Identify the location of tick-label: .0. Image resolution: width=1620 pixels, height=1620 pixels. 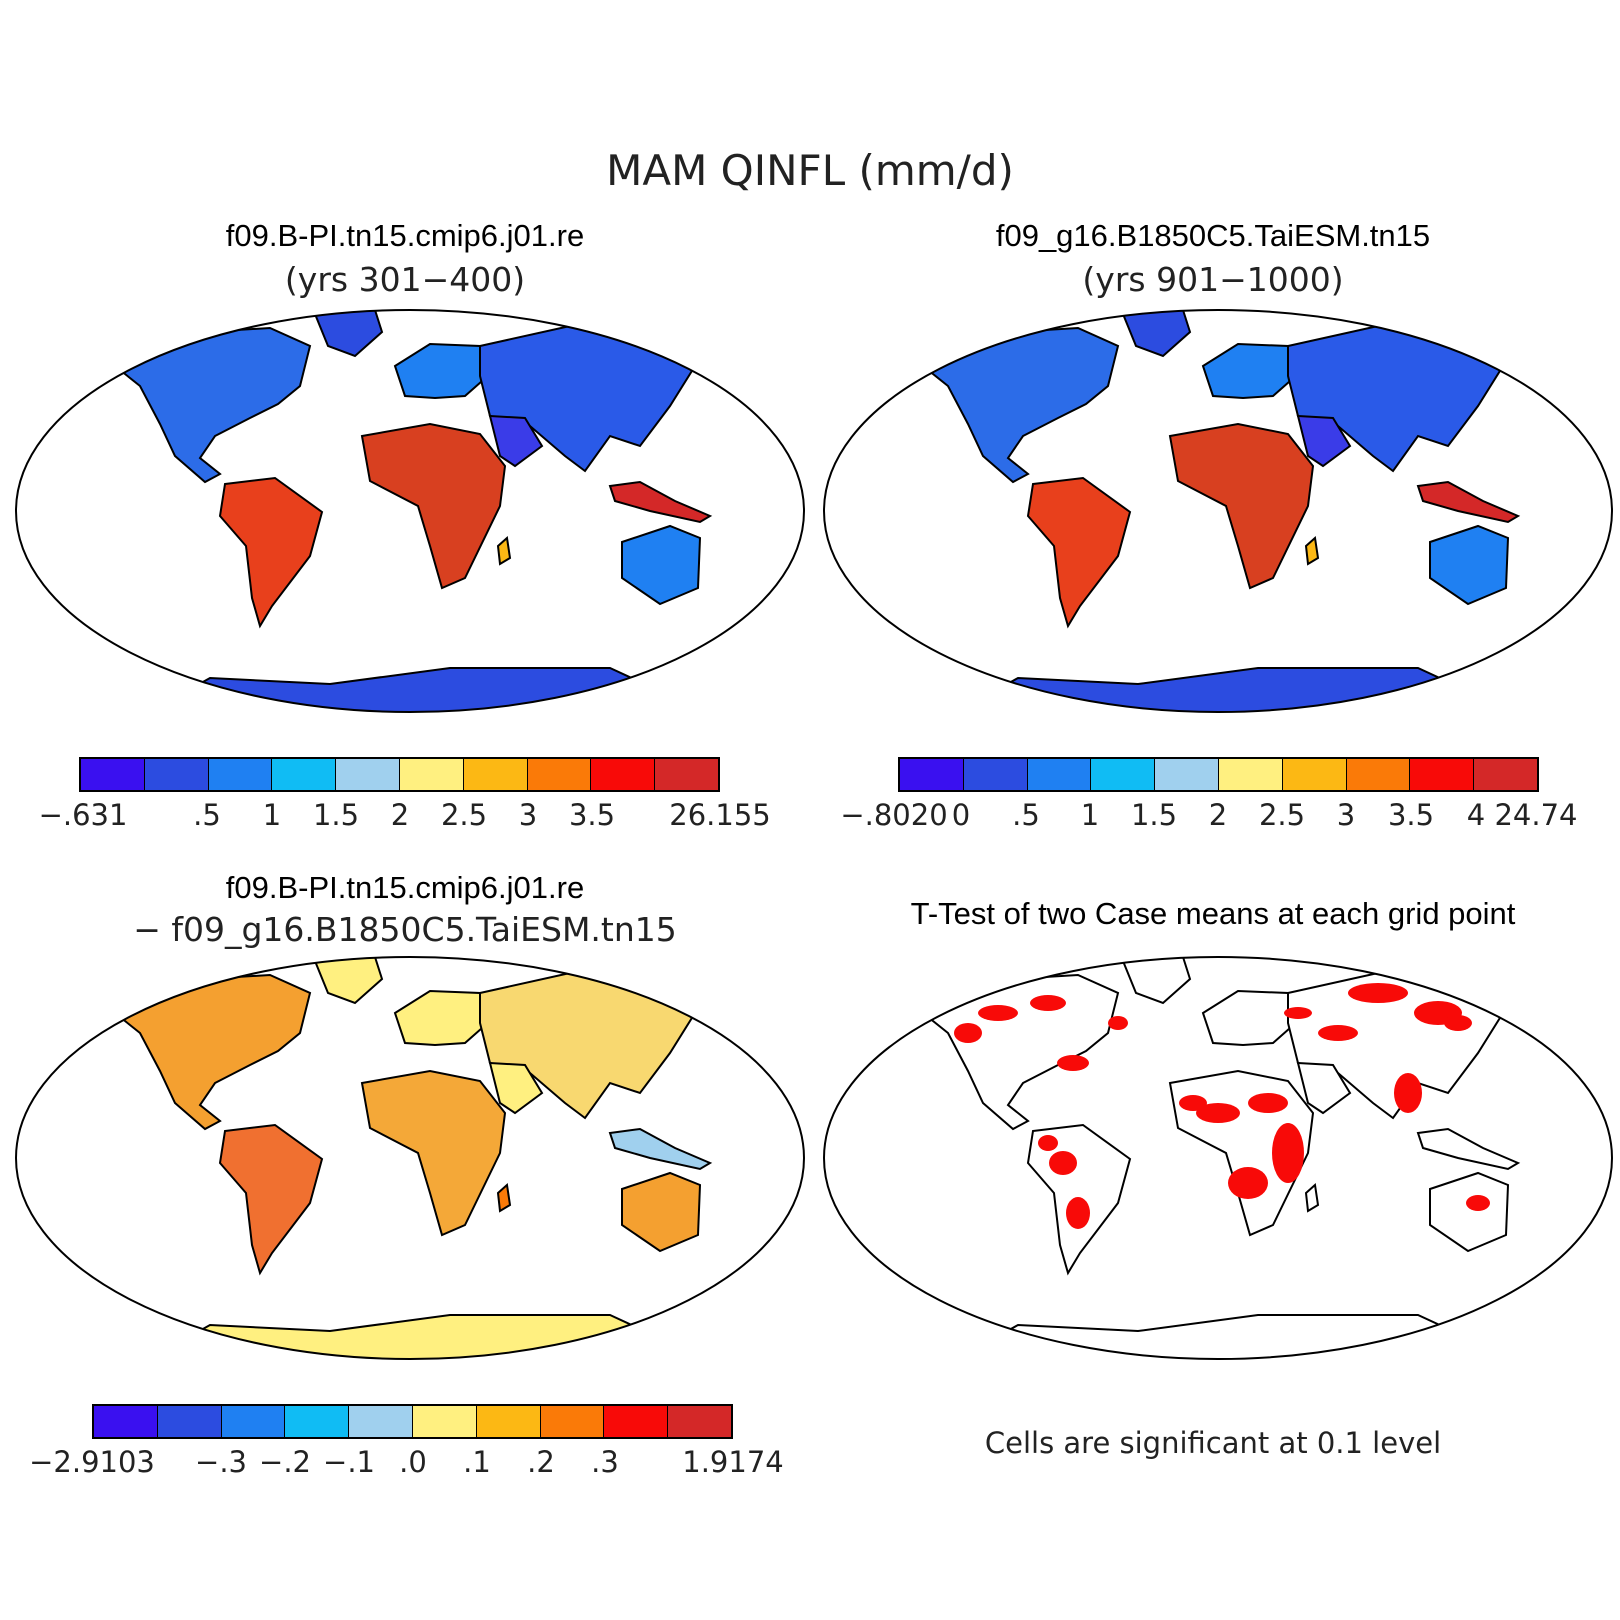
(413, 1462).